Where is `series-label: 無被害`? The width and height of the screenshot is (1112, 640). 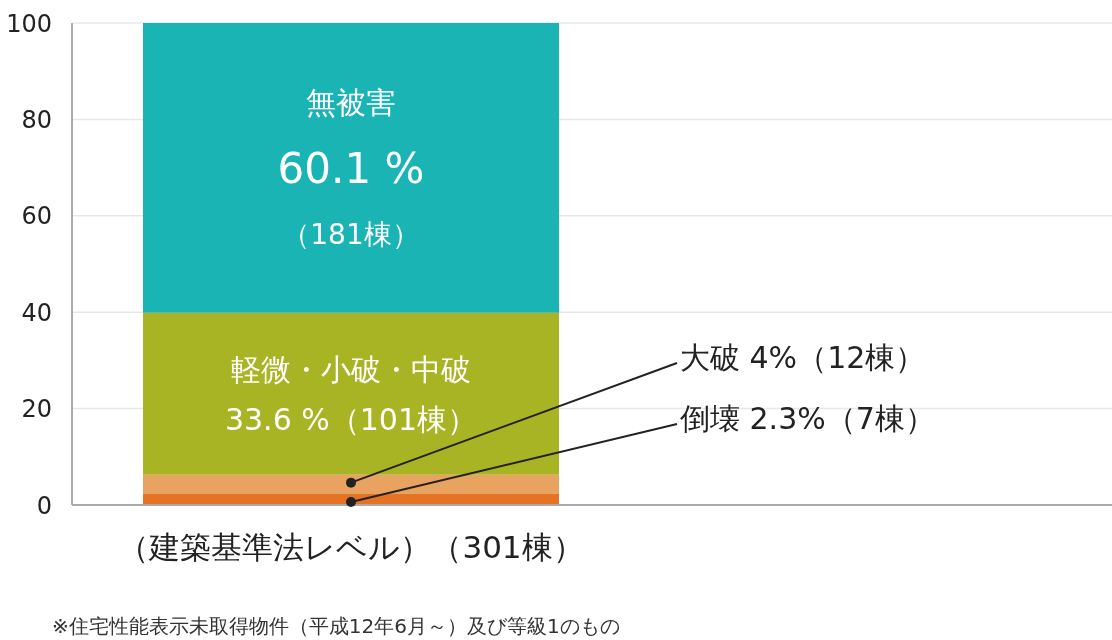 series-label: 無被害 is located at coordinates (351, 102).